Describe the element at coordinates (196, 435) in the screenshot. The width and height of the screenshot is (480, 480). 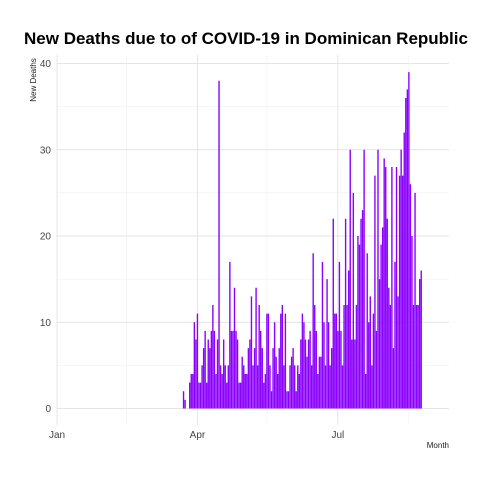
I see `x-axis-ticks: Jan Apr Jul` at that location.